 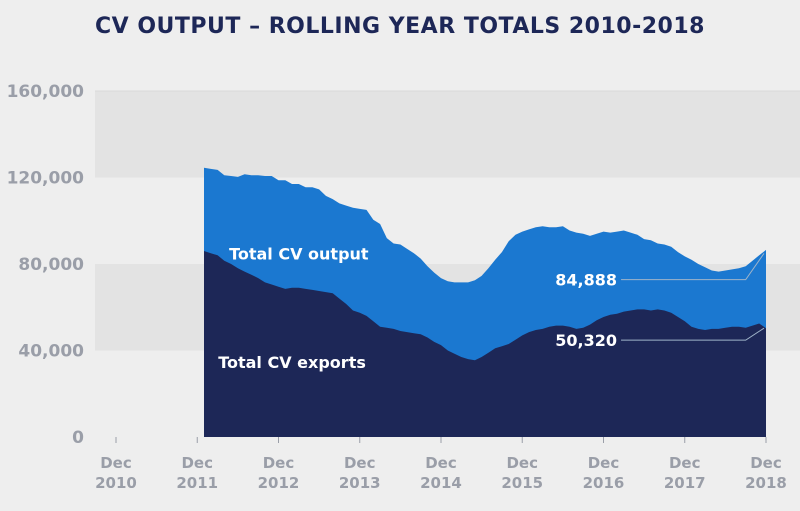 What do you see at coordinates (46, 92) in the screenshot?
I see `y-tick-label: 160,000` at bounding box center [46, 92].